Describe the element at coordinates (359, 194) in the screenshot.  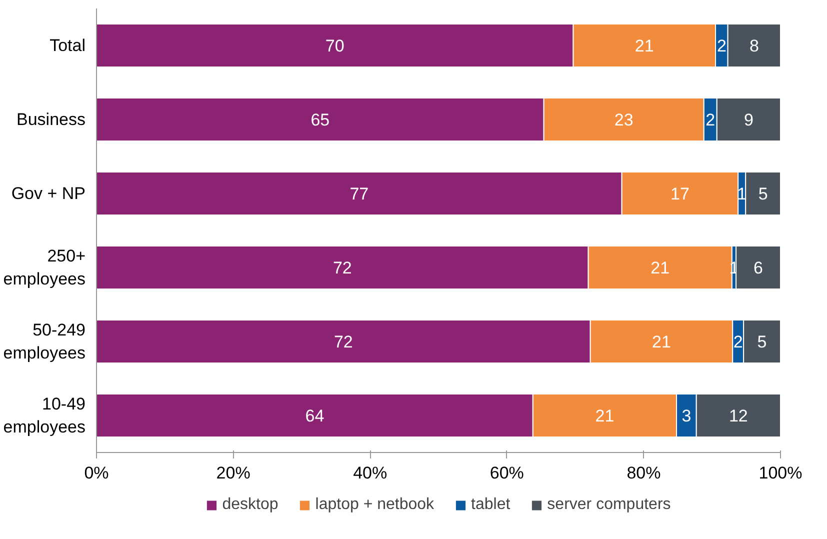
I see `data-label: 77` at that location.